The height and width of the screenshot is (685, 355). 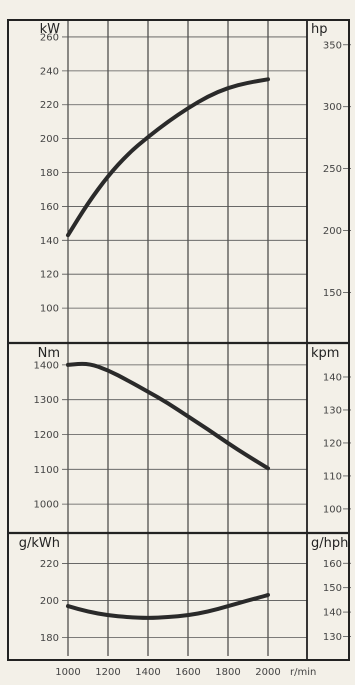 What do you see at coordinates (332, 564) in the screenshot?
I see `tick-label-consumption-ghph-160: 160` at bounding box center [332, 564].